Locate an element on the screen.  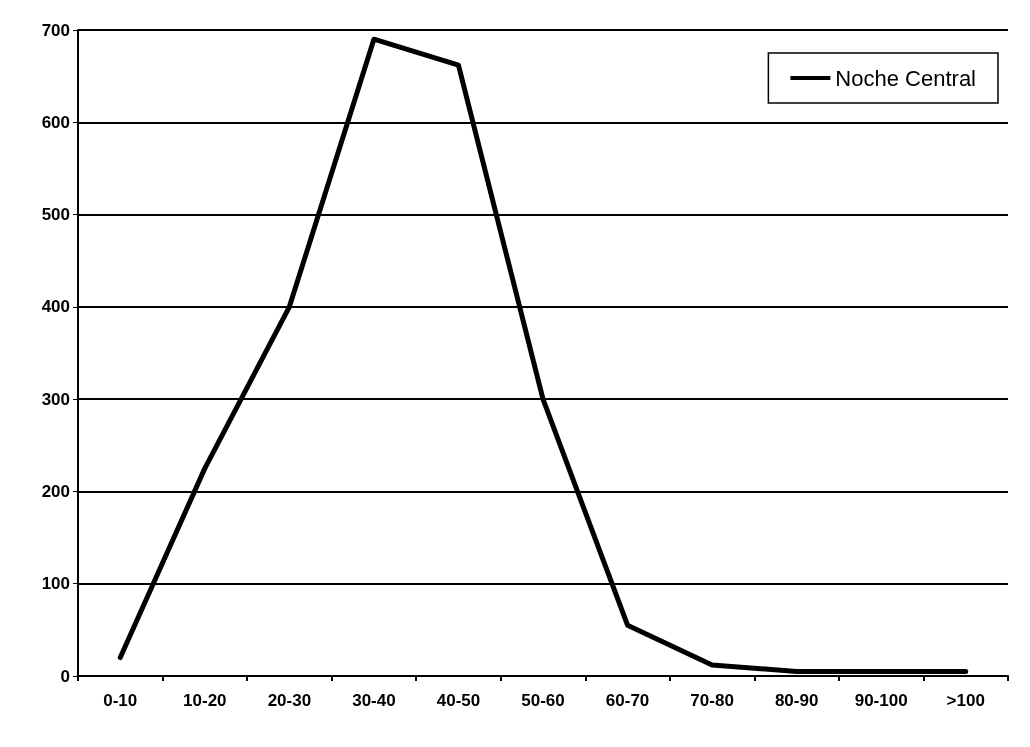
x-tick-label: 50-60 is located at coordinates (543, 700).